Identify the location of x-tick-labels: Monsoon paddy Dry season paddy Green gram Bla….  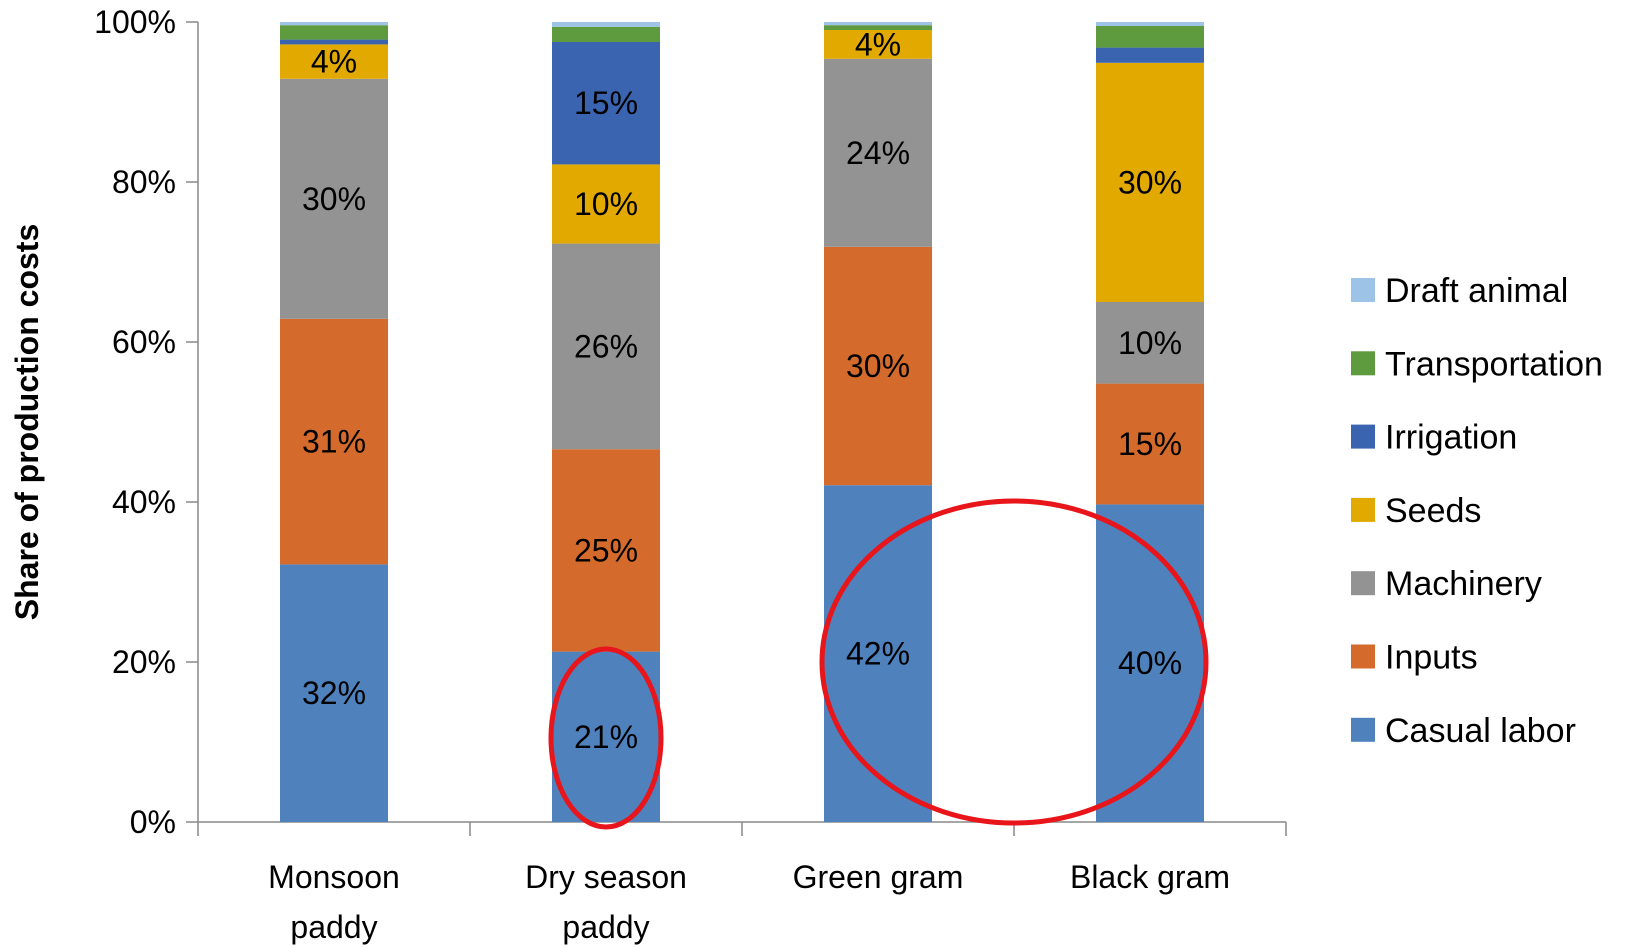
(749, 902).